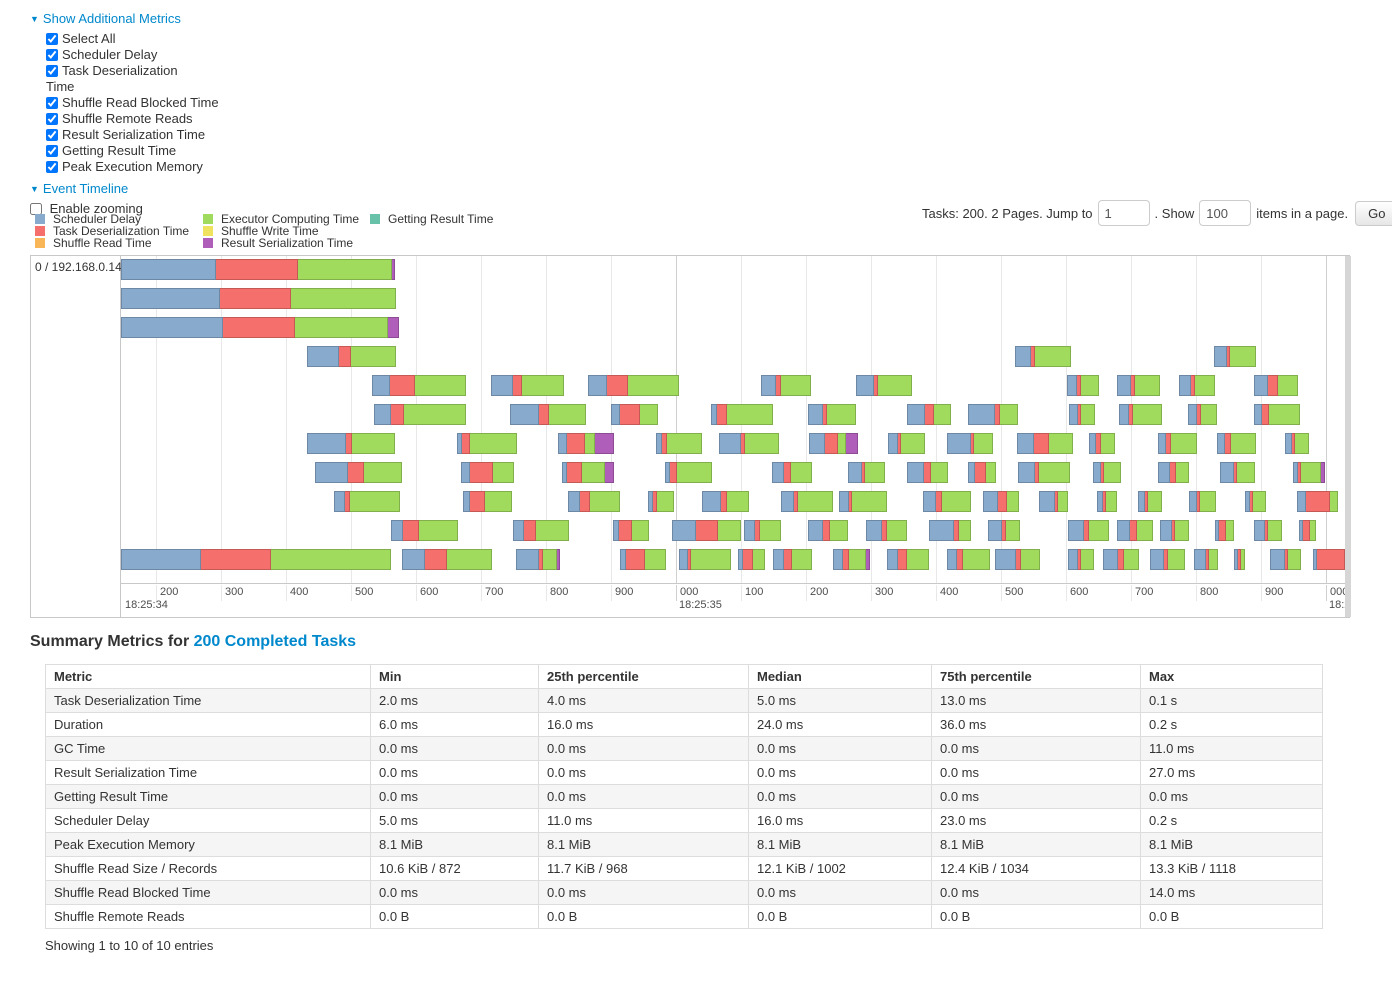 This screenshot has height=984, width=1392. I want to click on timeline-scroll-edge, so click(1348, 436).